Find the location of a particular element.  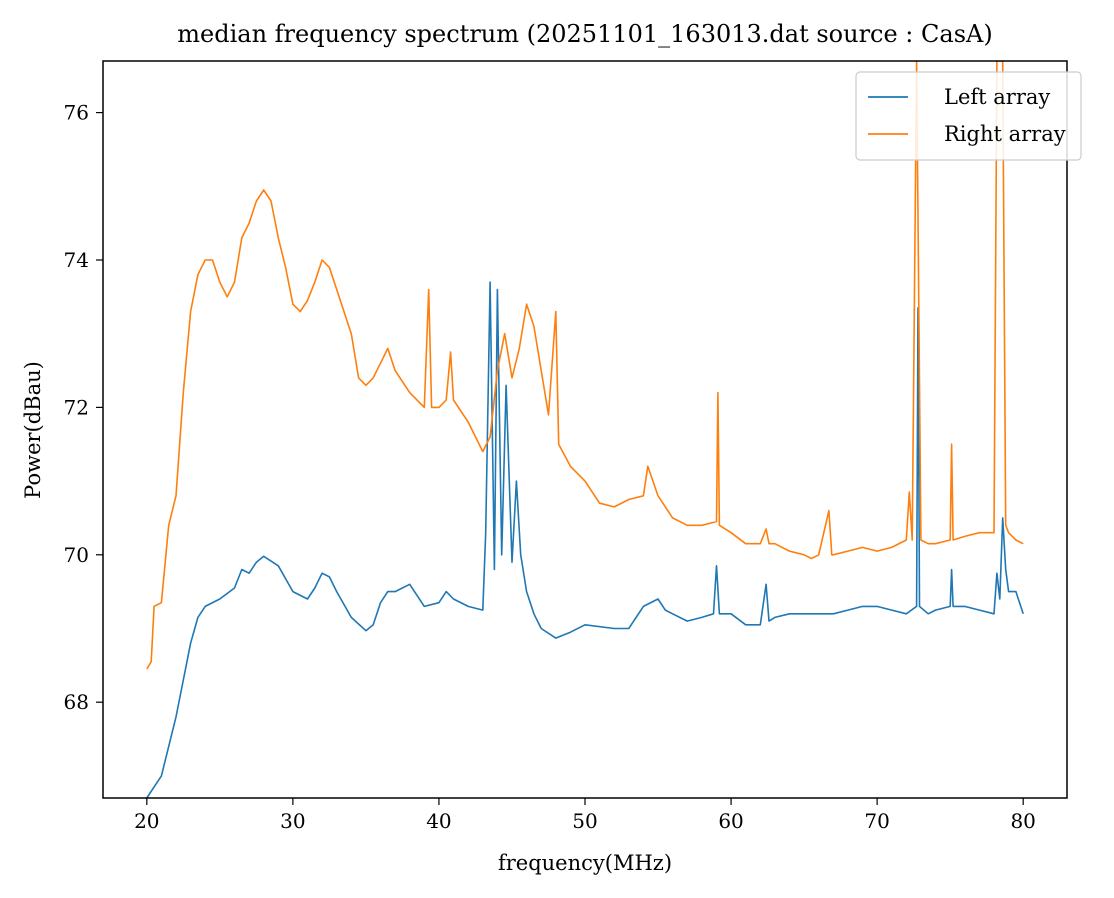

x-tick-label: 60 is located at coordinates (730, 821).